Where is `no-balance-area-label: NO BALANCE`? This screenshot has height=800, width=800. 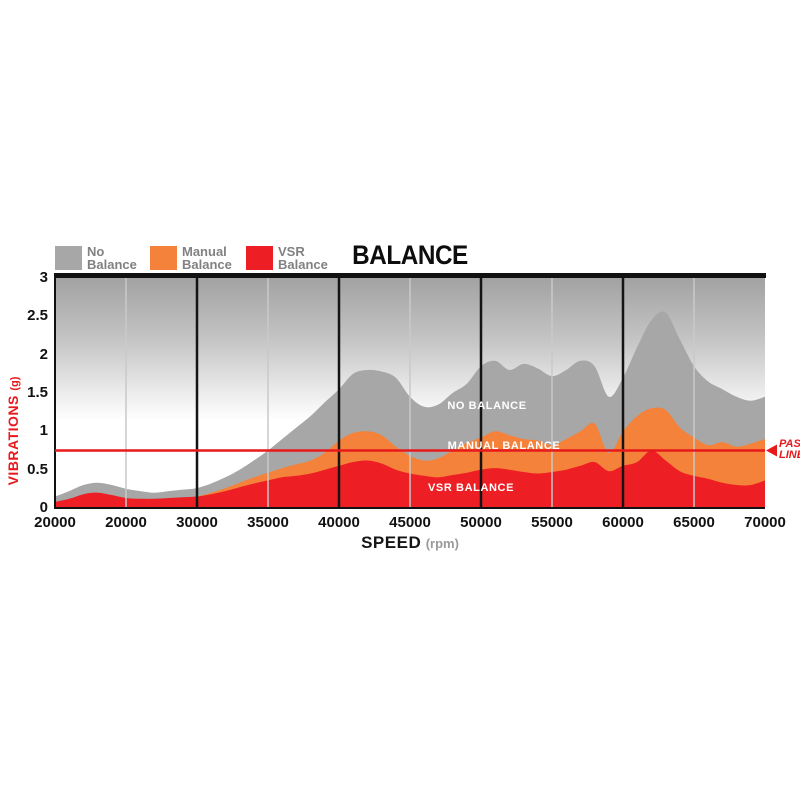 no-balance-area-label: NO BALANCE is located at coordinates (487, 406).